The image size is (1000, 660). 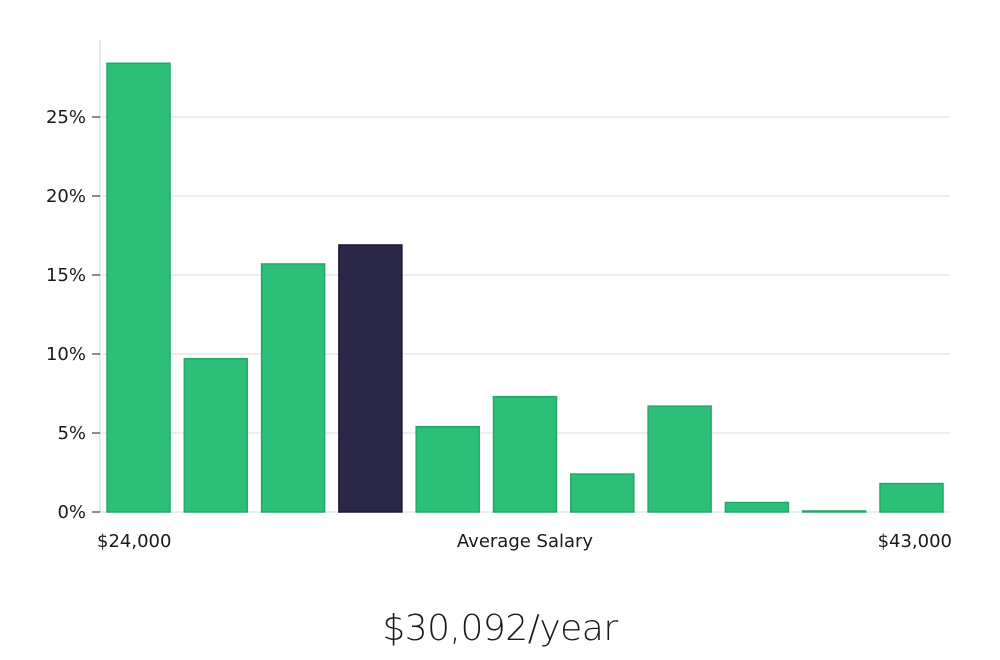 I want to click on y-tick-label: 10%, so click(x=66, y=354).